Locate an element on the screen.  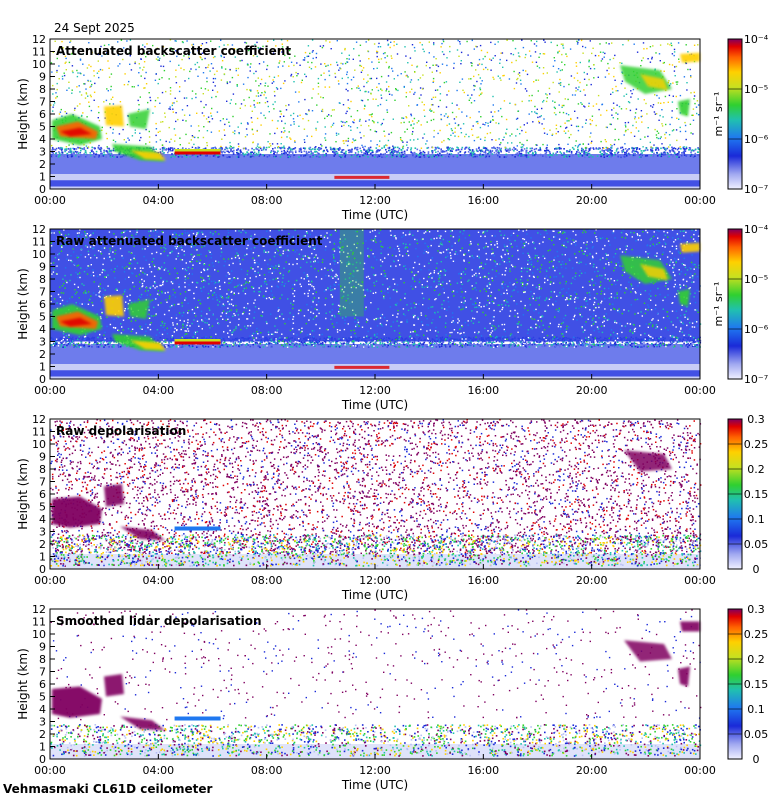
colorbar-tick-label: 0.1 is located at coordinates (756, 519).